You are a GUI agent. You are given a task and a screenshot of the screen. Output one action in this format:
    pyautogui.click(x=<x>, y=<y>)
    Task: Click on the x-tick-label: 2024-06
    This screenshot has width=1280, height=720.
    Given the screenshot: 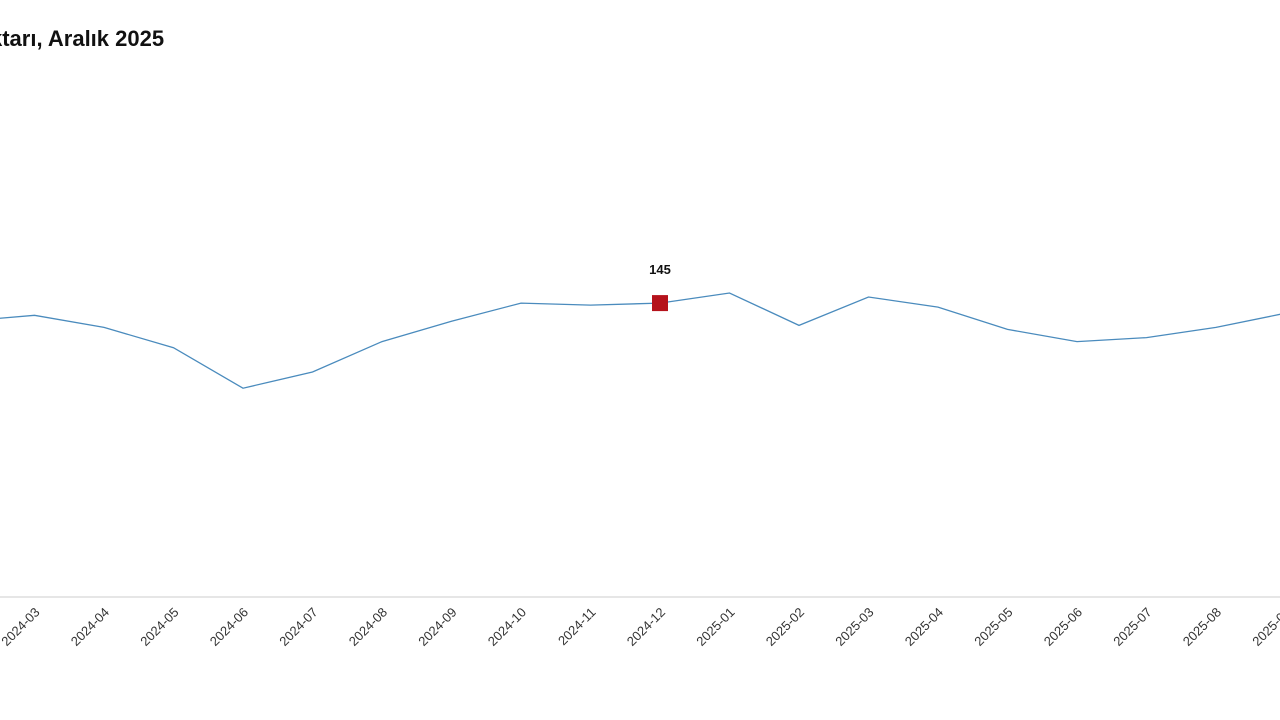 What is the action you would take?
    pyautogui.click(x=229, y=627)
    